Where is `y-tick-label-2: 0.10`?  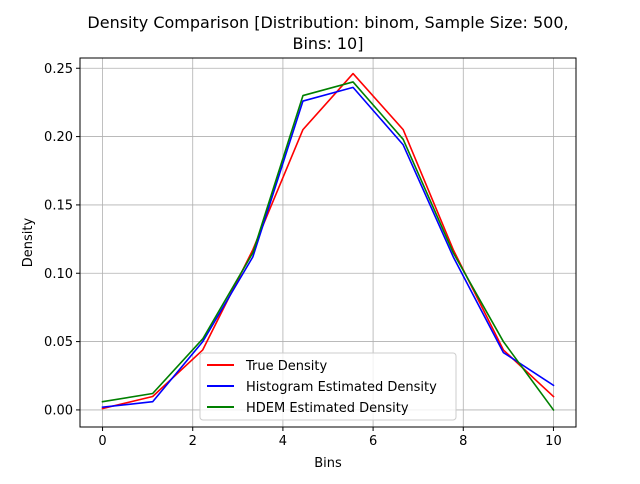 y-tick-label-2: 0.10 is located at coordinates (58, 274).